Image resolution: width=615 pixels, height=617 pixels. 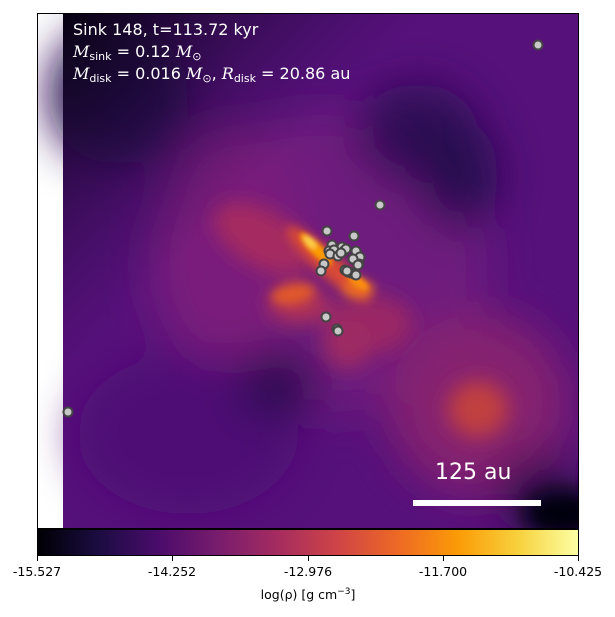 What do you see at coordinates (37, 571) in the screenshot?
I see `colorbar-tick-label: -15.527` at bounding box center [37, 571].